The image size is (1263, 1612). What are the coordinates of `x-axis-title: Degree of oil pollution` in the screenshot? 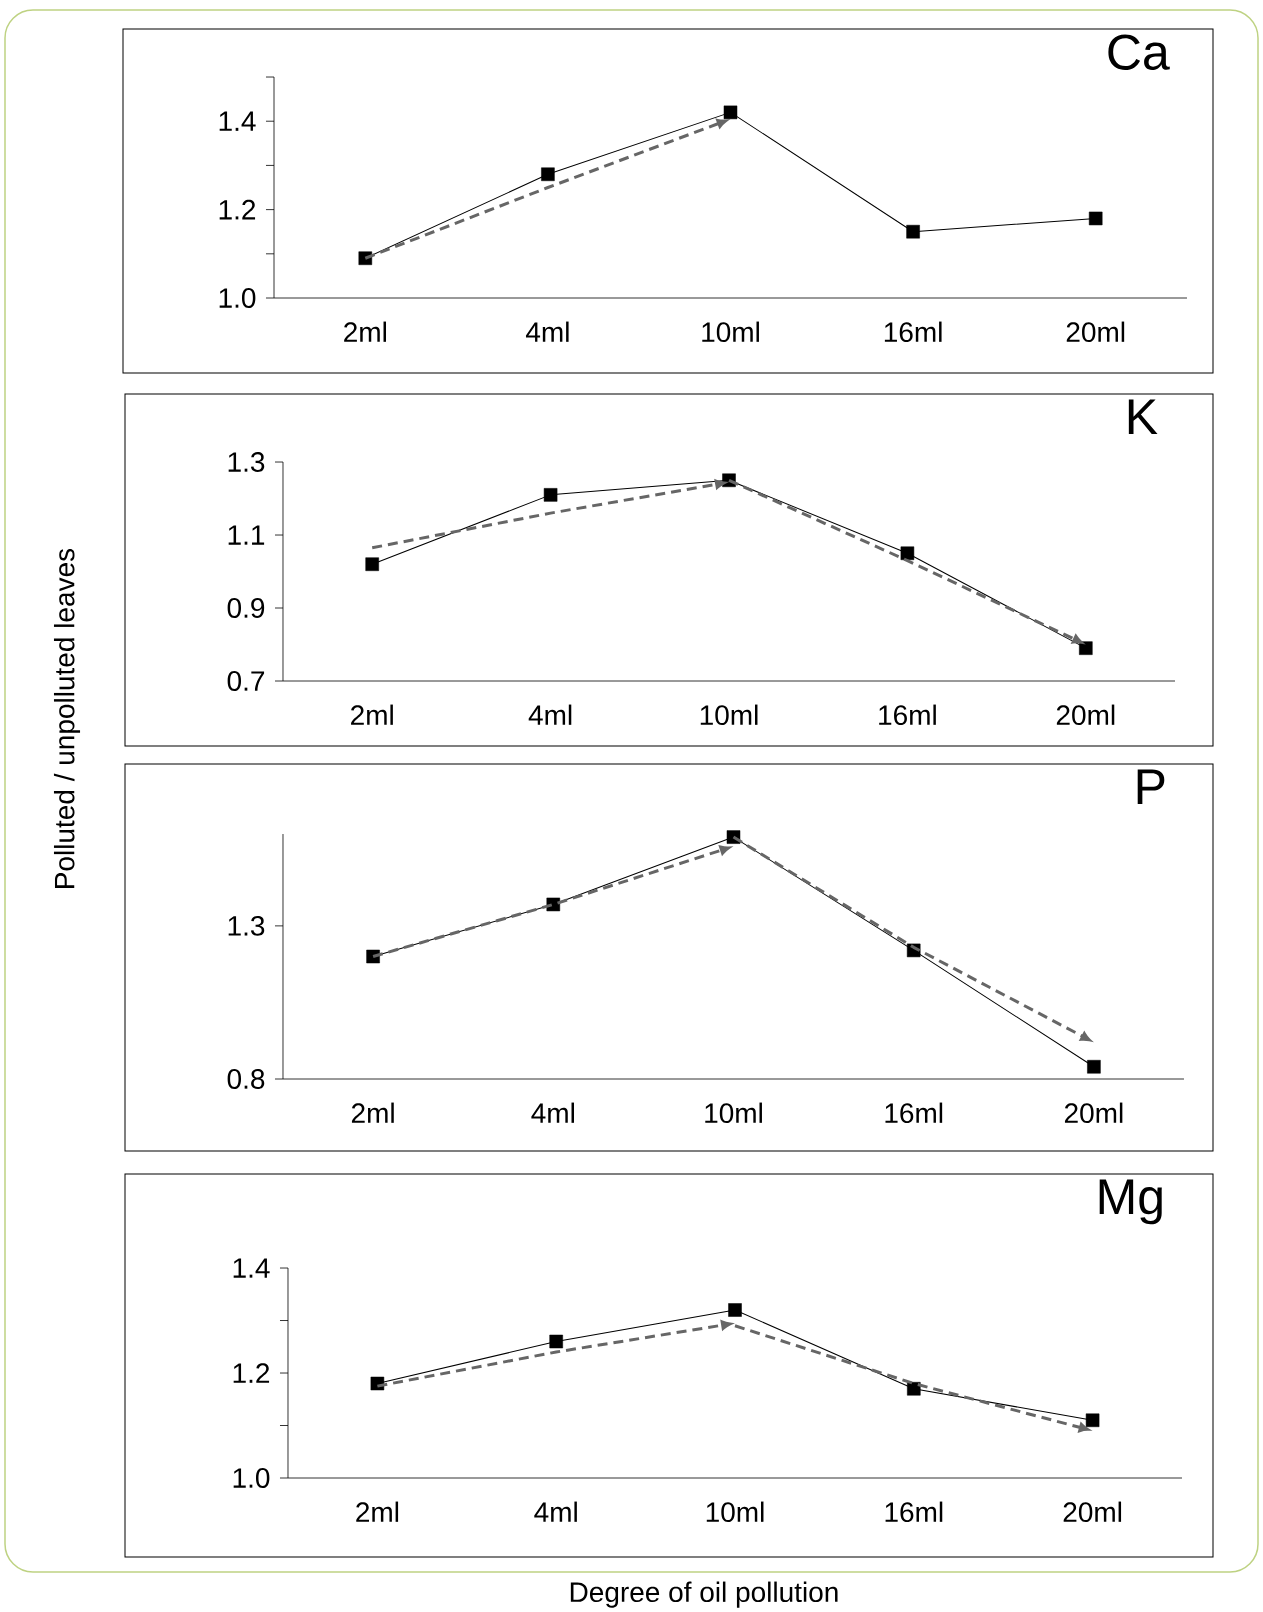 It's located at (704, 1594).